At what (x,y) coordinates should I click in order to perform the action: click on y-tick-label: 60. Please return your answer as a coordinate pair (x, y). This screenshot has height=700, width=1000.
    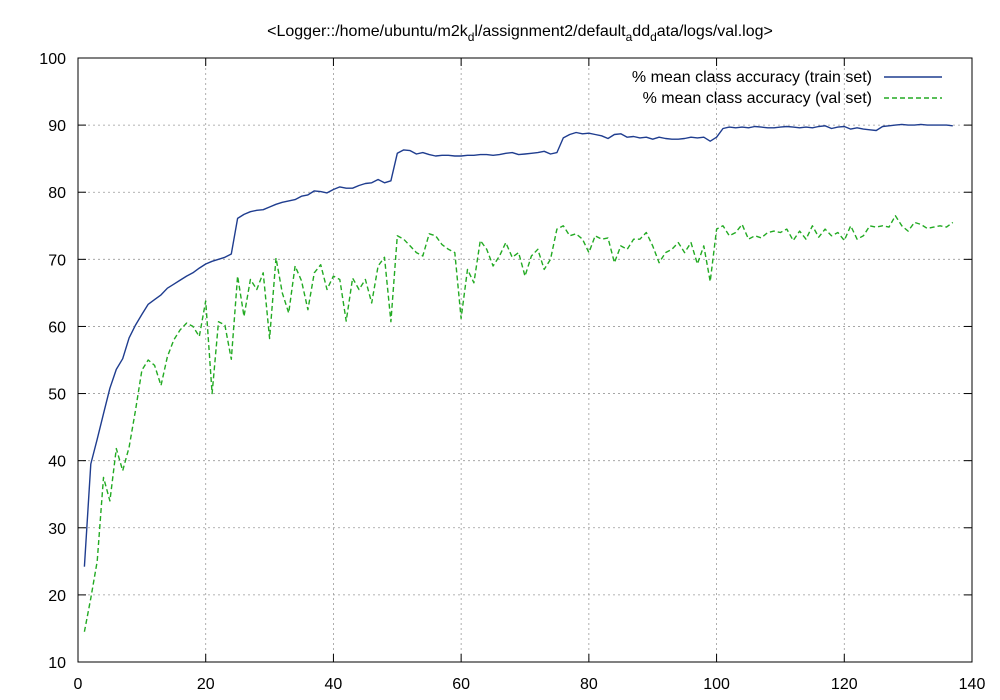
    Looking at the image, I should click on (57, 327).